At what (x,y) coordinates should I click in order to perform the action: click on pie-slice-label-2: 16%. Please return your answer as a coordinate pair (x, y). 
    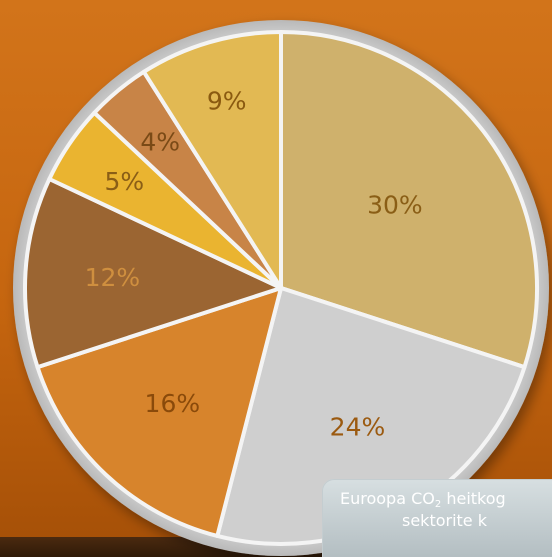
    Looking at the image, I should click on (173, 403).